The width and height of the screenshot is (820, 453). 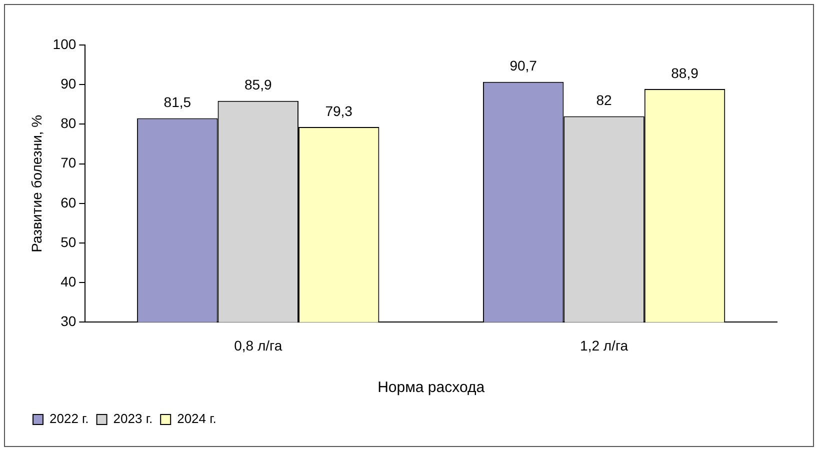 I want to click on legend-label: 2022 г., so click(x=69, y=418).